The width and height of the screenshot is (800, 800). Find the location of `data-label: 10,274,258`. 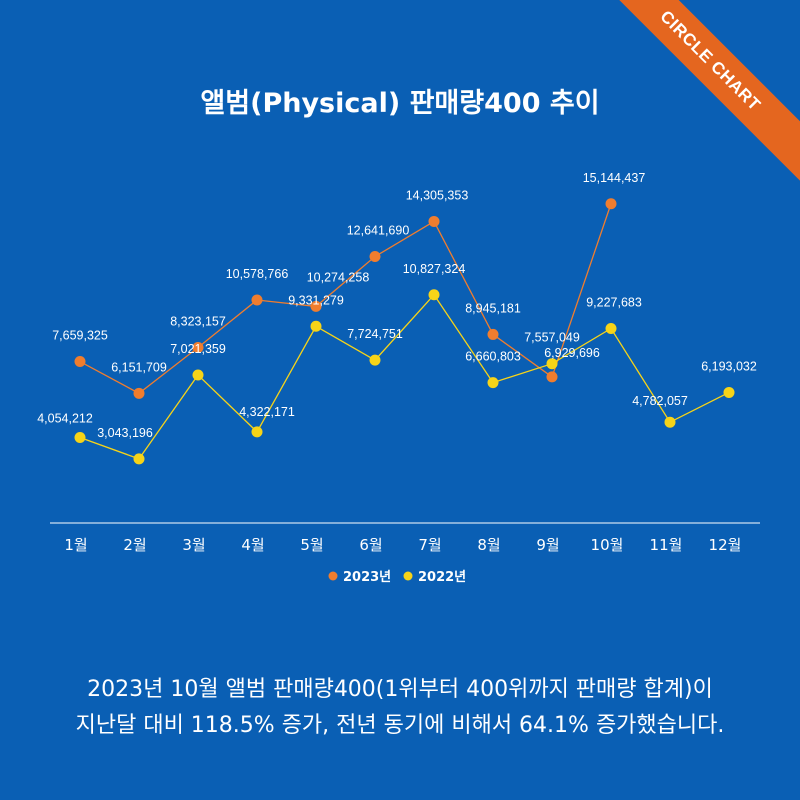

data-label: 10,274,258 is located at coordinates (338, 277).